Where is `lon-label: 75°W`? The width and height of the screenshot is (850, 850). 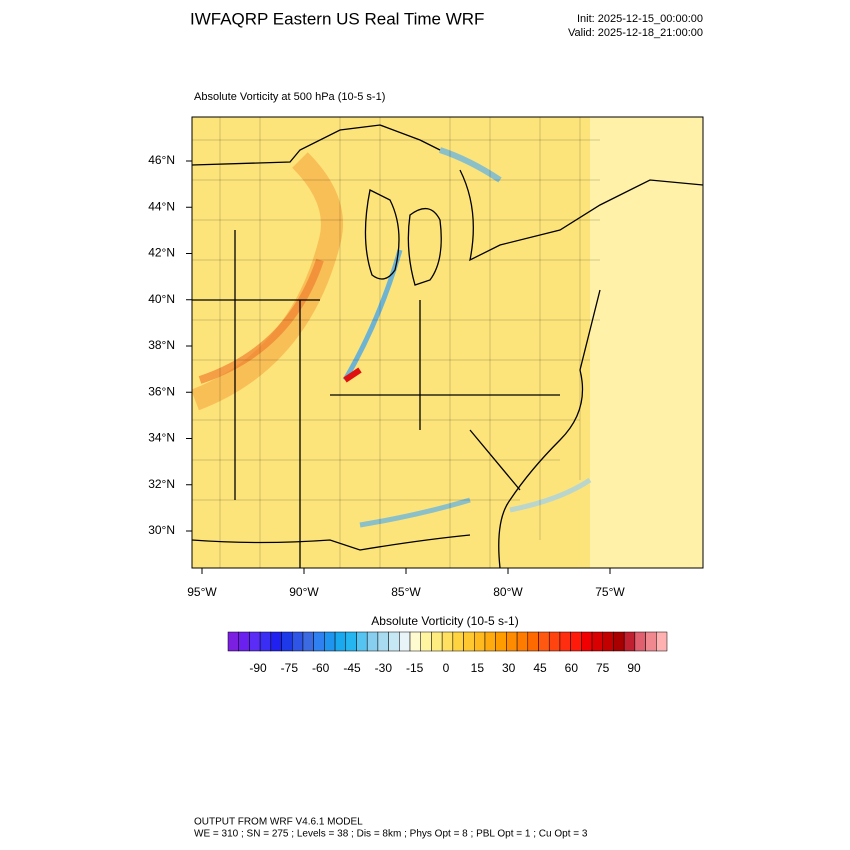 lon-label: 75°W is located at coordinates (610, 592).